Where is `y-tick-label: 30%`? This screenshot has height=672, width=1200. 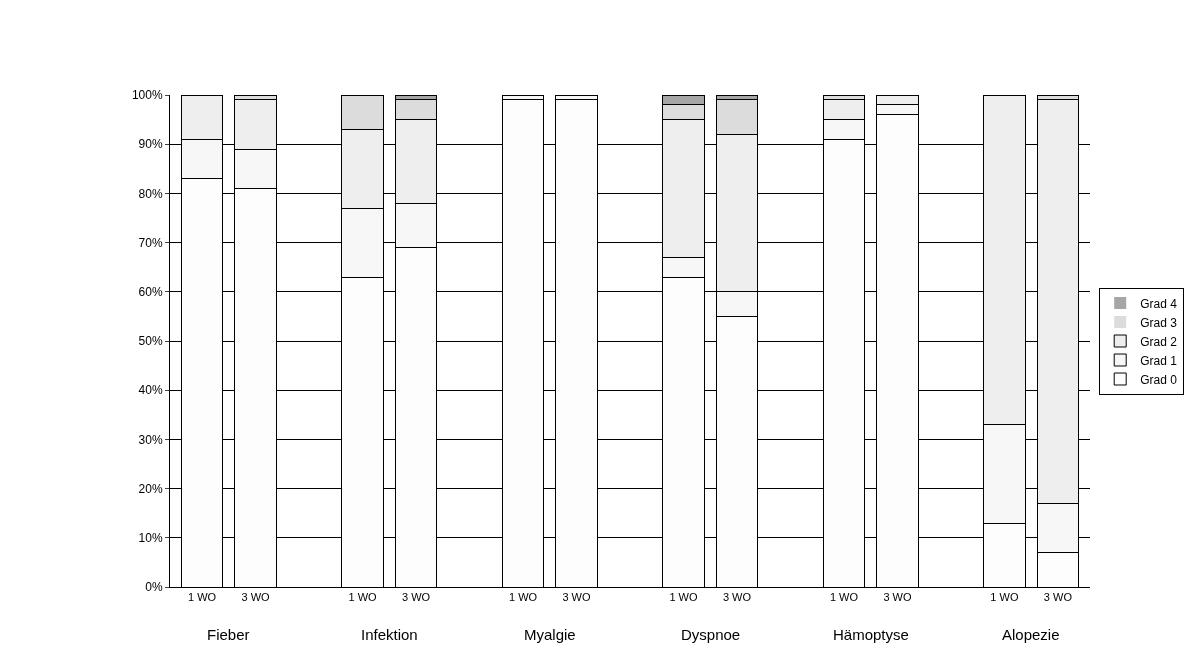 y-tick-label: 30% is located at coordinates (150, 439).